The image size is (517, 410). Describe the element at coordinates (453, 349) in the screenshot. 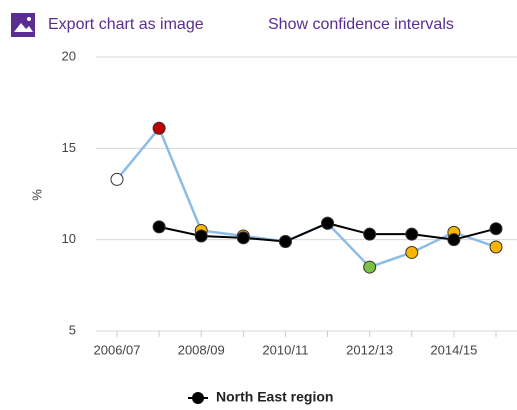

I see `x-tick-label: 2014/15` at that location.